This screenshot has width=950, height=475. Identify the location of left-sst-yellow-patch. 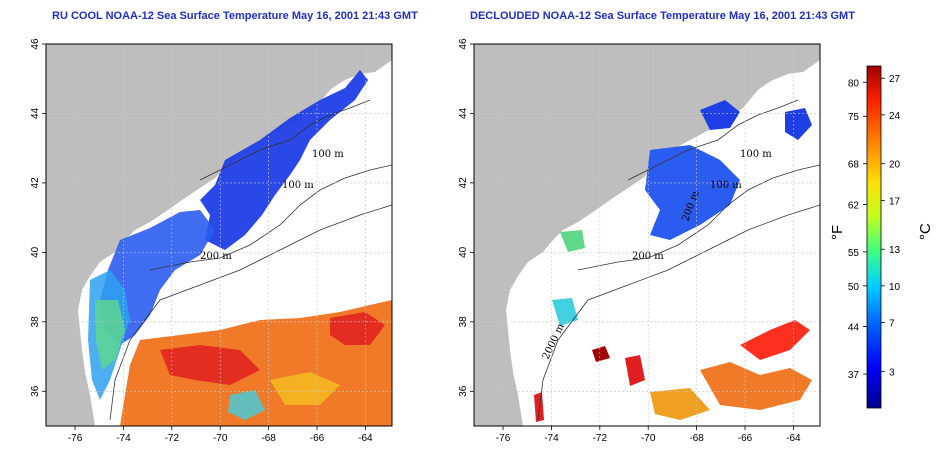
(305, 388).